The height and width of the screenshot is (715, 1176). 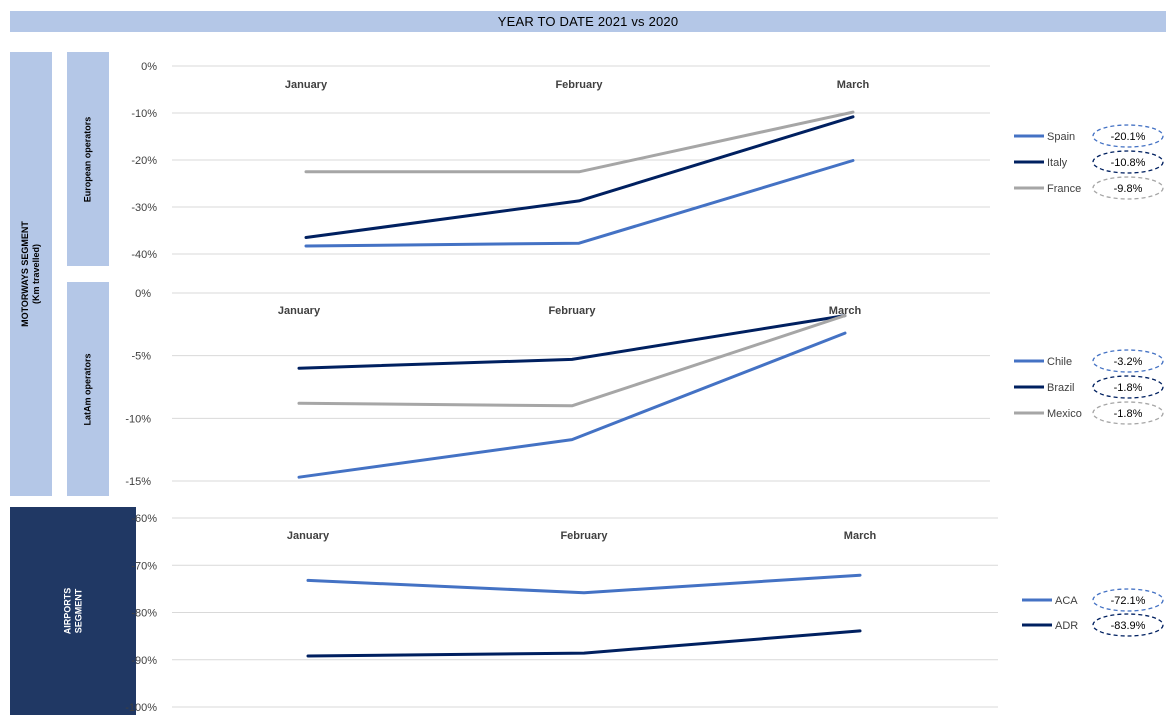 I want to click on latam-legend-label: Mexico, so click(x=1064, y=414).